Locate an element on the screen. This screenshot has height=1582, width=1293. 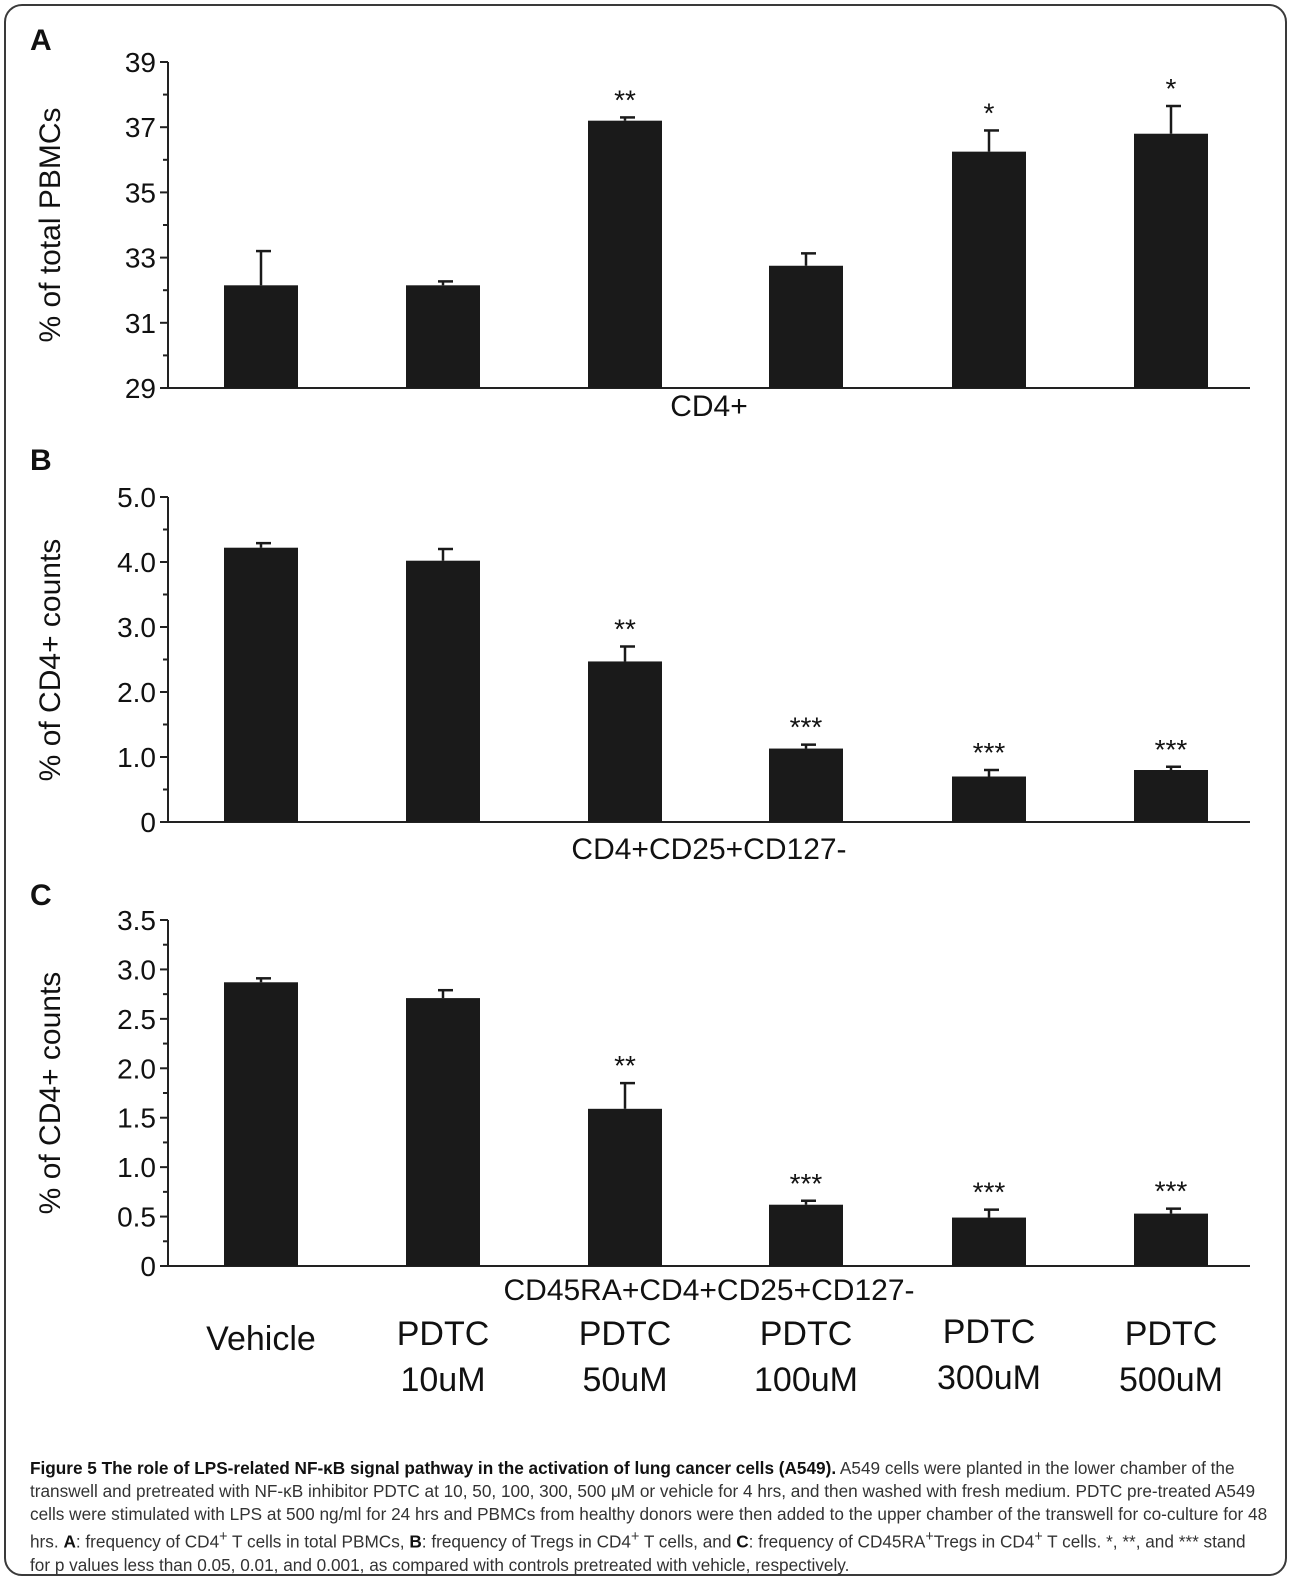
y-tick-label: 3.5 is located at coordinates (136, 920).